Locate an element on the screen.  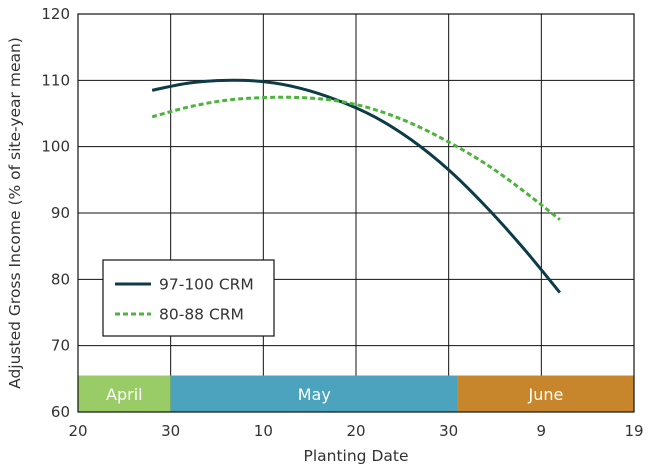
month-label: April is located at coordinates (124, 394).